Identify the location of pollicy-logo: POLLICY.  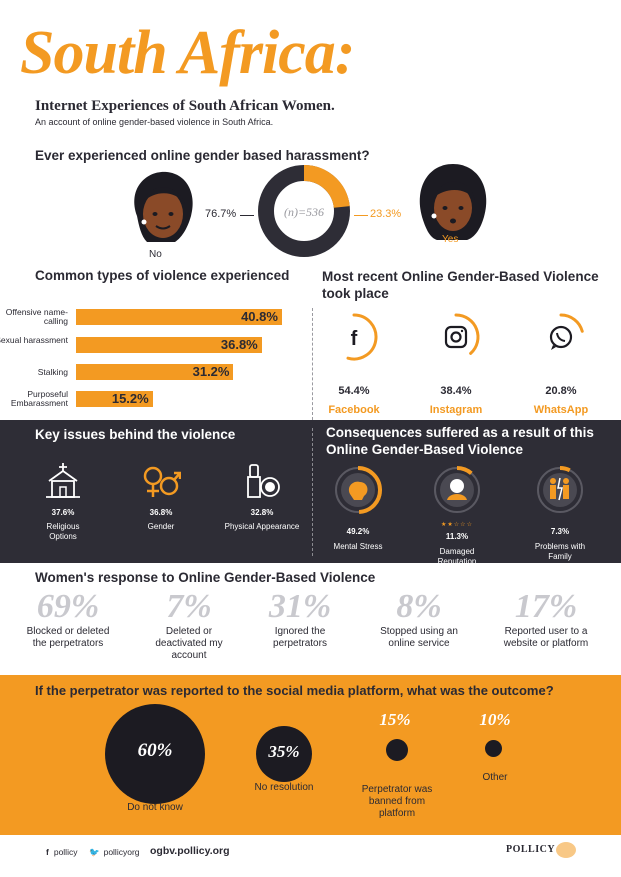
(530, 849).